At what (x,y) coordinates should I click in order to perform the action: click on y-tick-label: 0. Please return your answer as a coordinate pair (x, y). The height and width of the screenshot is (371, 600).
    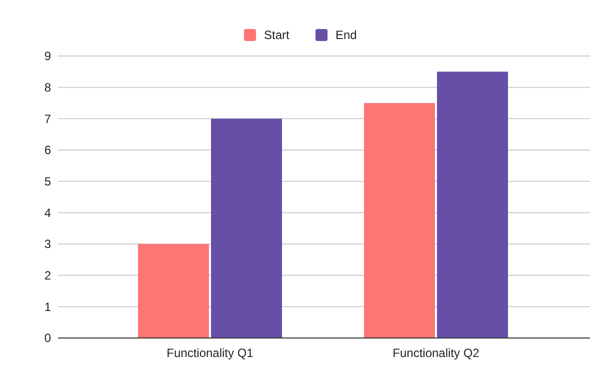
    Looking at the image, I should click on (48, 338).